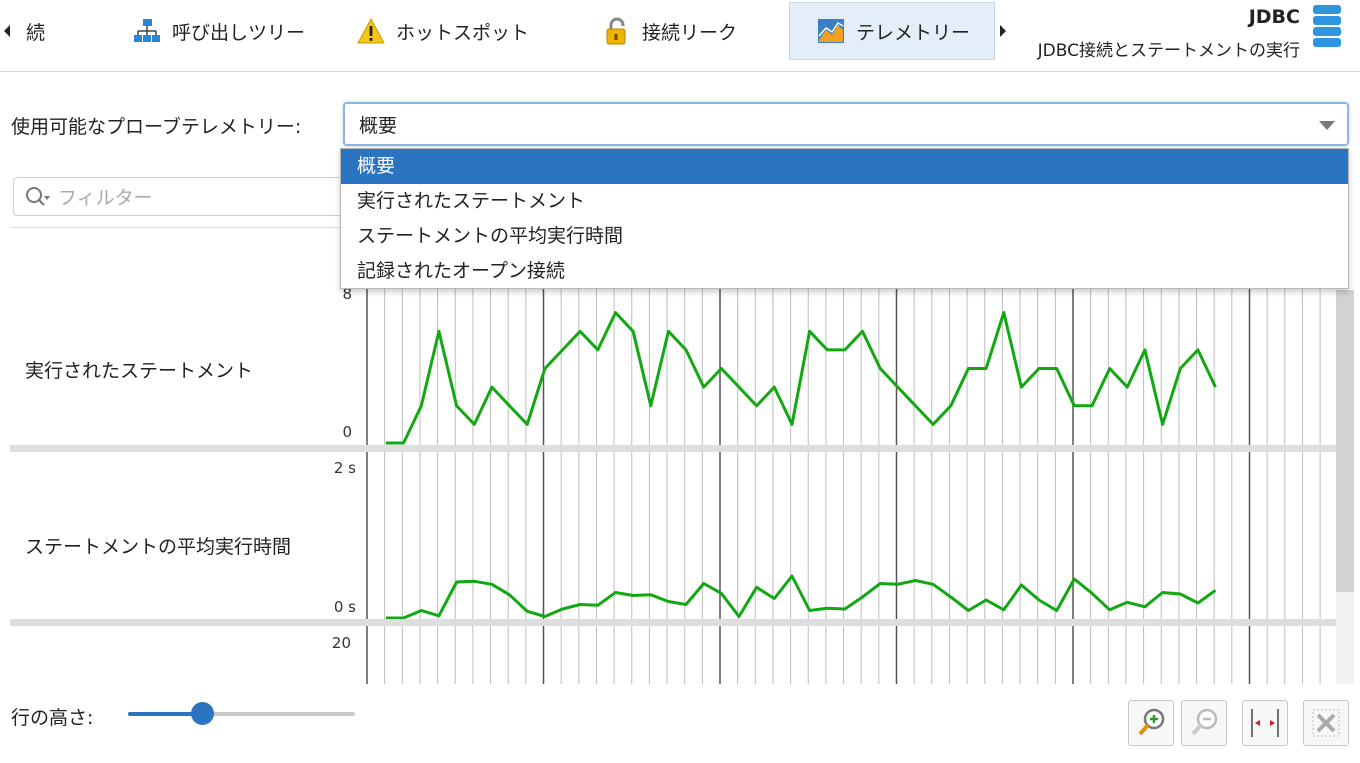 Image resolution: width=1360 pixels, height=763 pixels. What do you see at coordinates (831, 31) in the screenshot?
I see `telemetry-icon` at bounding box center [831, 31].